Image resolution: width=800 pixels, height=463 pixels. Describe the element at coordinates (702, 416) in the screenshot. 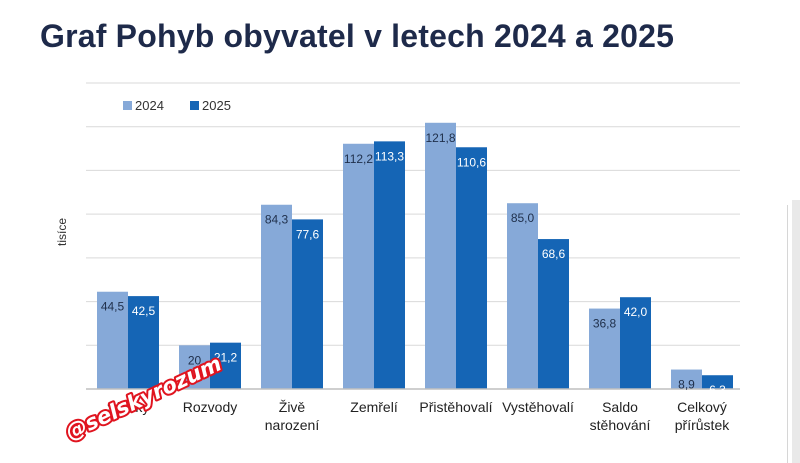

I see `category-label-7: Celkový přírůstek` at that location.